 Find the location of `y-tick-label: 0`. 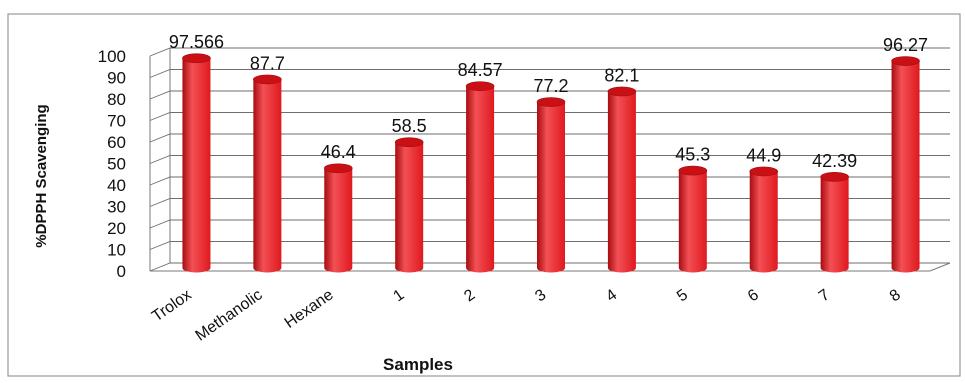

y-tick-label: 0 is located at coordinates (121, 271).